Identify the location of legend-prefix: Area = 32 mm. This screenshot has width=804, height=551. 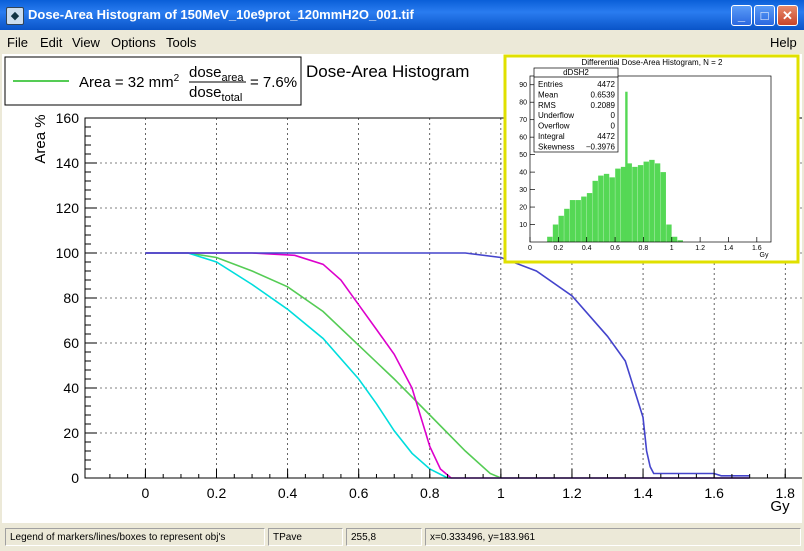
(126, 82).